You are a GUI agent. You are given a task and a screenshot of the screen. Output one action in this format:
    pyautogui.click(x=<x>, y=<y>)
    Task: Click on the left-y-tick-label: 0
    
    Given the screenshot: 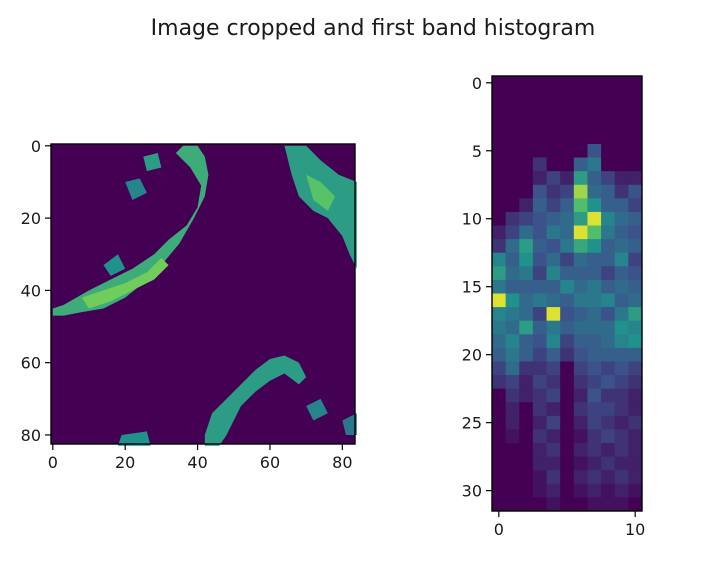 What is the action you would take?
    pyautogui.click(x=36, y=146)
    